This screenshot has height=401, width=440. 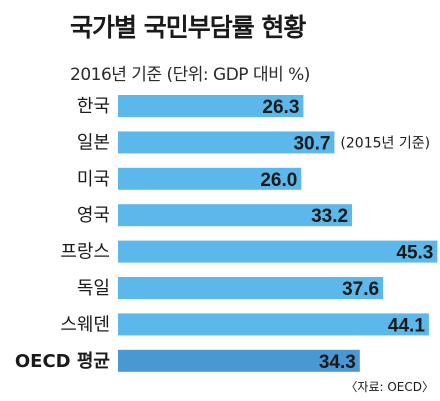 I want to click on source-note: 〈자료: OECD〉, so click(x=389, y=387).